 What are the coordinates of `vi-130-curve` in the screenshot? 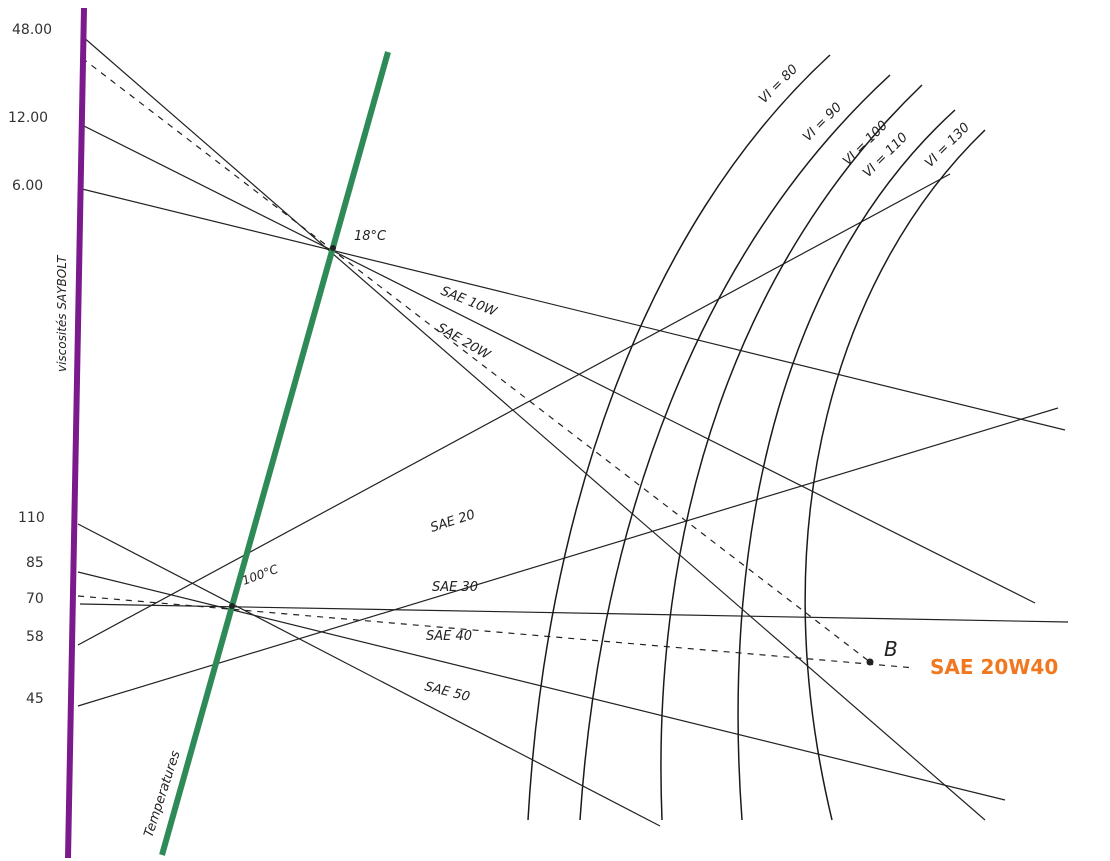 It's located at (895, 475).